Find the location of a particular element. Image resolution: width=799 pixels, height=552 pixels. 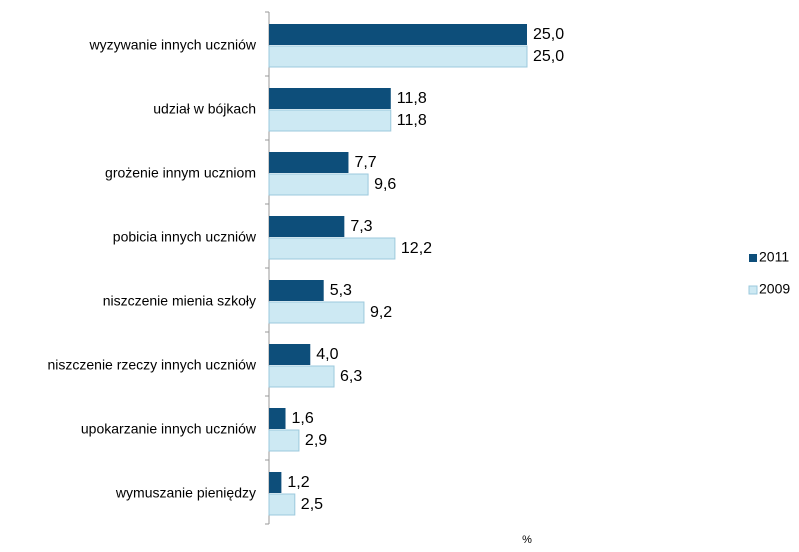

category-label: niszczenie mienia szkoły is located at coordinates (179, 301).